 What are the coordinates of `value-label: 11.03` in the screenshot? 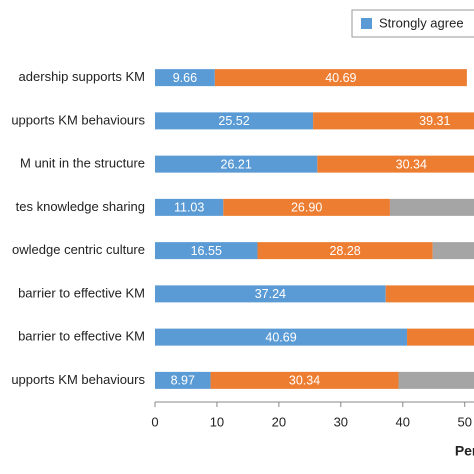 It's located at (189, 208).